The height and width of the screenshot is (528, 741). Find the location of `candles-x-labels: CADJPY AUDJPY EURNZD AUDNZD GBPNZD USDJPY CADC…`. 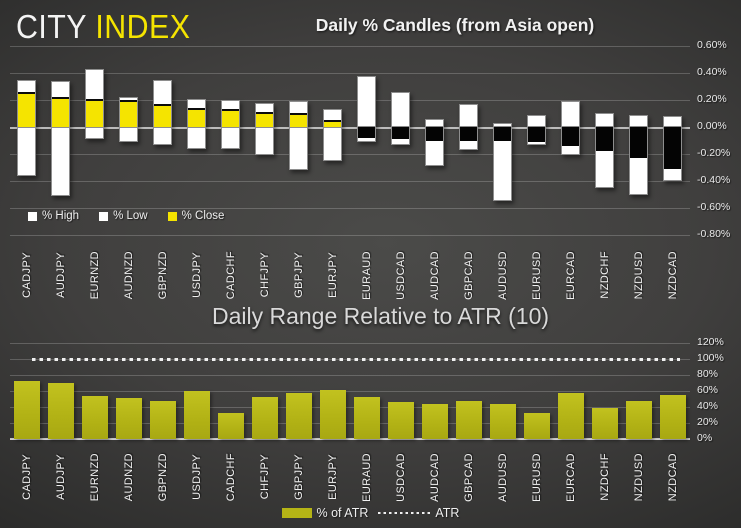

candles-x-labels: CADJPY AUDJPY EURNZD AUDNZD GBPNZD USDJPY CADC… is located at coordinates (350, 275).